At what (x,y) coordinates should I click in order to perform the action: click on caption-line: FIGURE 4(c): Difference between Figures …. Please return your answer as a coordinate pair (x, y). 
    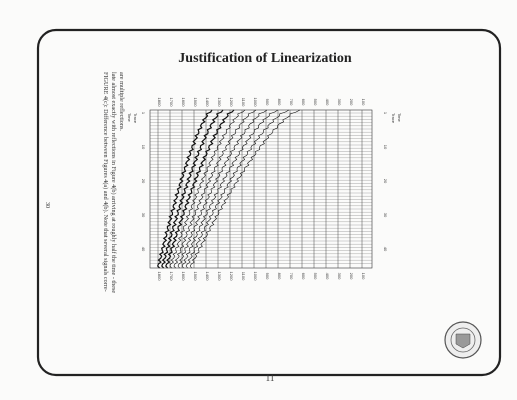
    Looking at the image, I should click on (105, 182).